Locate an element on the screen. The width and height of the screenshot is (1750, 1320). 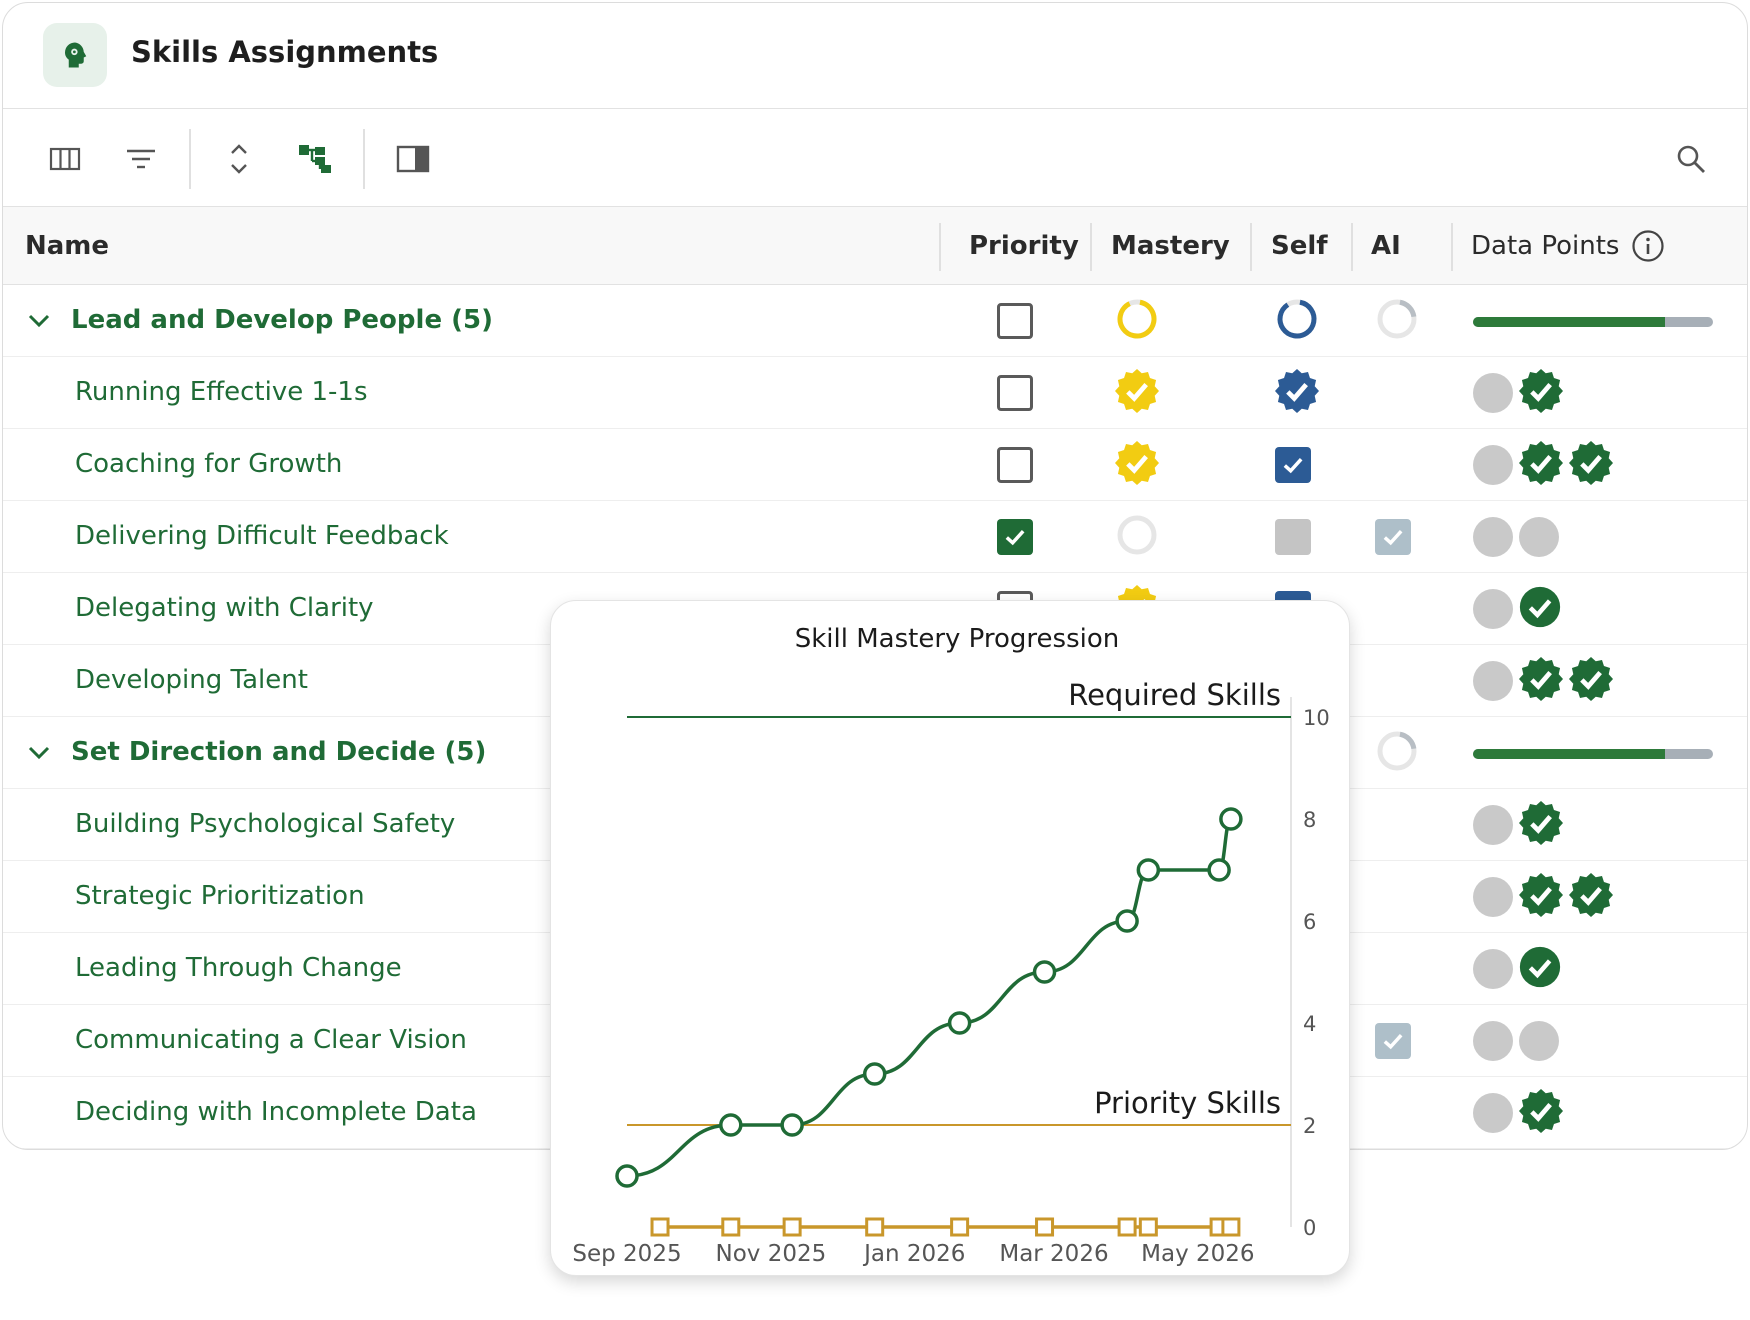
filter-icon is located at coordinates (141, 159).